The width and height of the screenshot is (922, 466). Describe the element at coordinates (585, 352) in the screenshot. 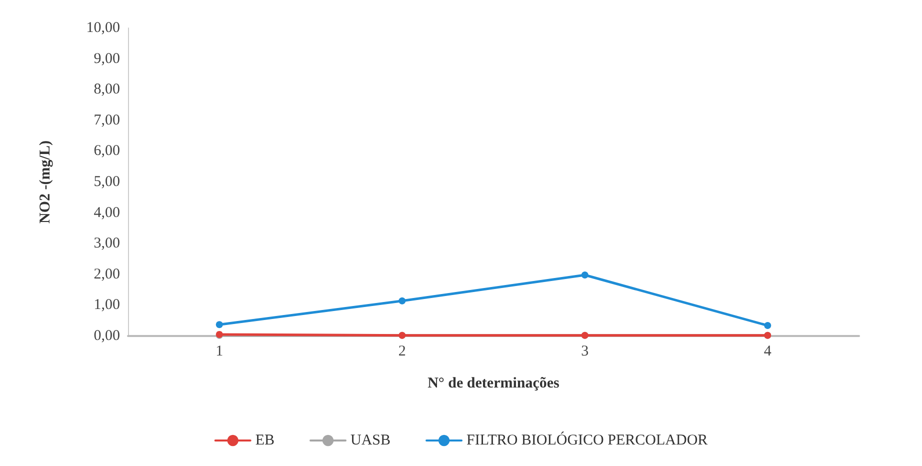

I see `x-tick-label: 3` at that location.